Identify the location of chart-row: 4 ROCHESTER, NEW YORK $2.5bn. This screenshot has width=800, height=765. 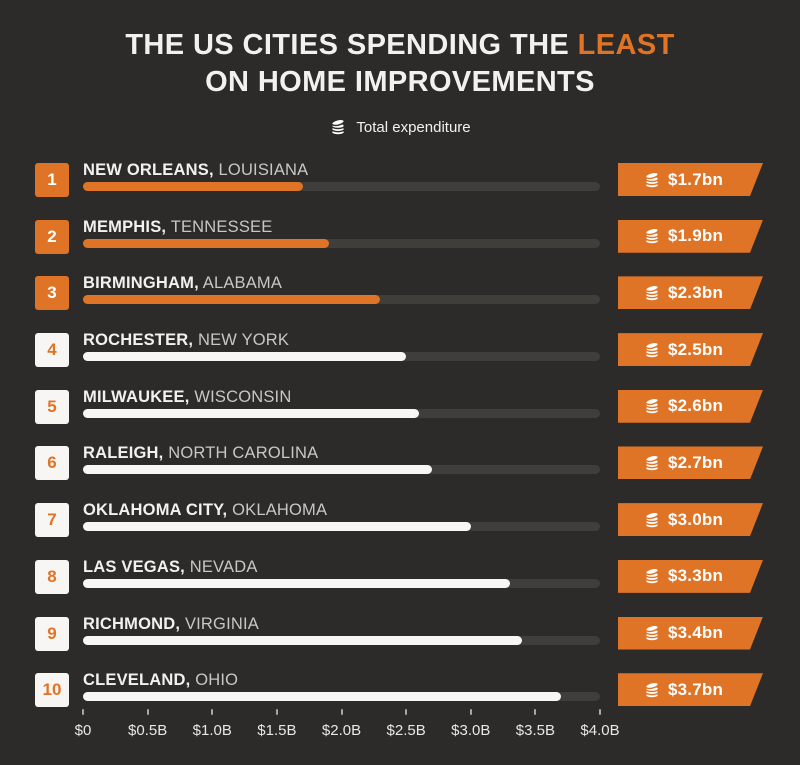
(400, 359).